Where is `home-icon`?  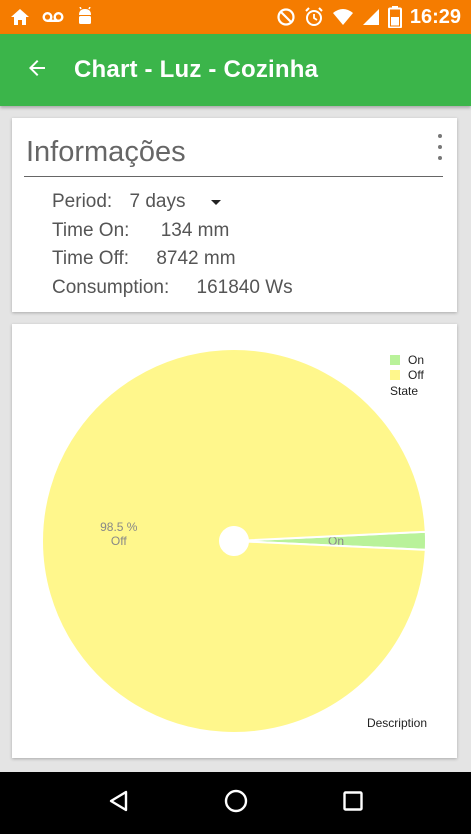 home-icon is located at coordinates (20, 17).